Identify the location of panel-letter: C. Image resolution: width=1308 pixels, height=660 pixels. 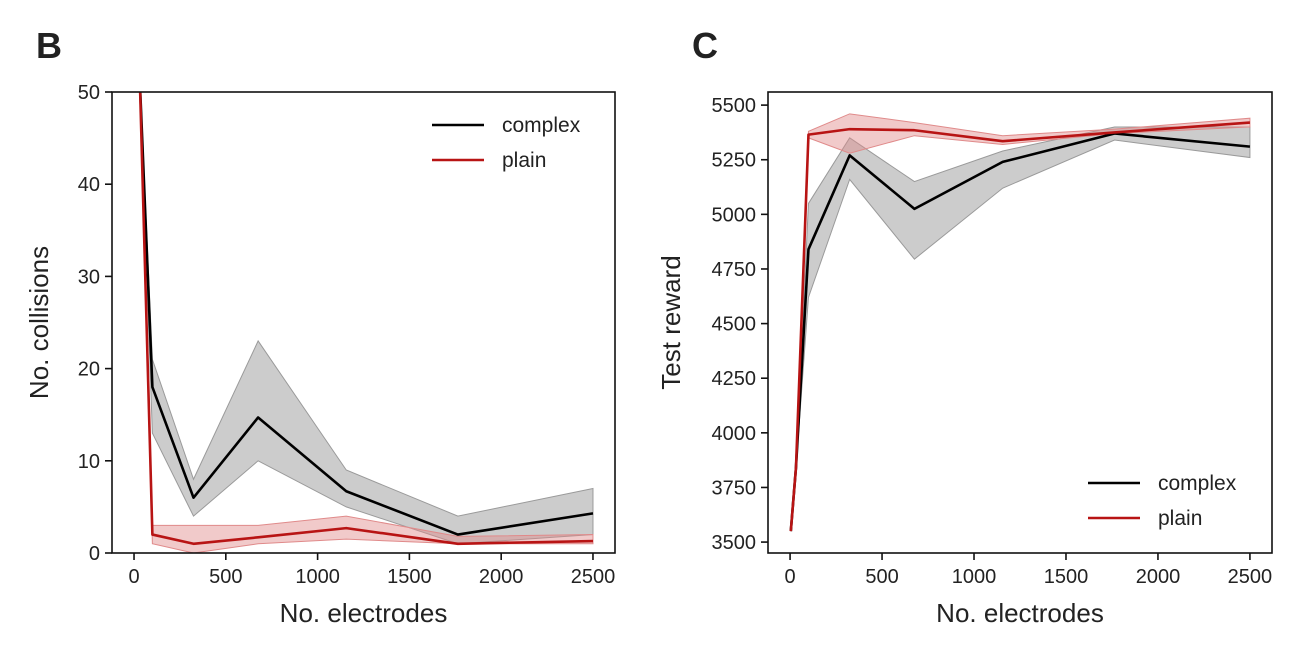
(705, 45).